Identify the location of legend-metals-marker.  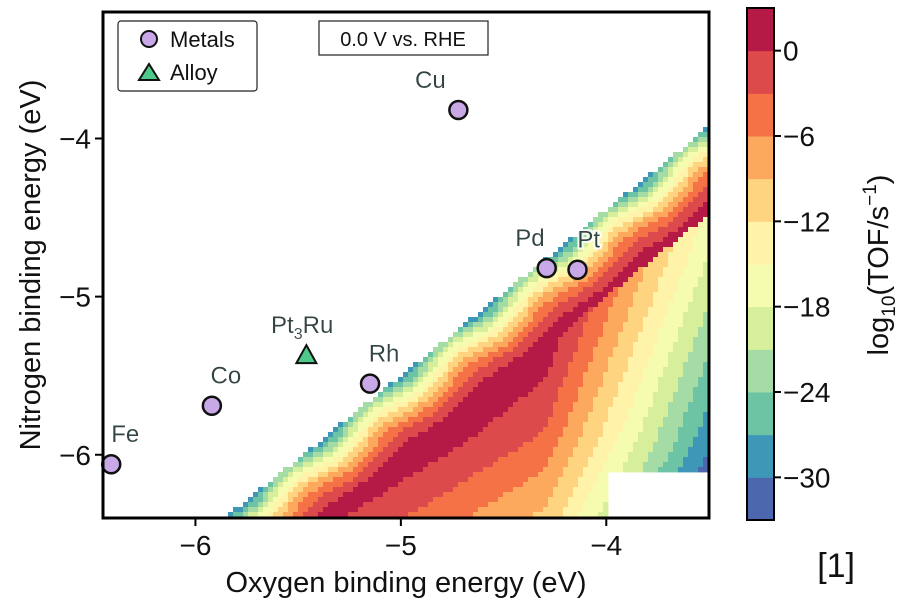
(149, 39).